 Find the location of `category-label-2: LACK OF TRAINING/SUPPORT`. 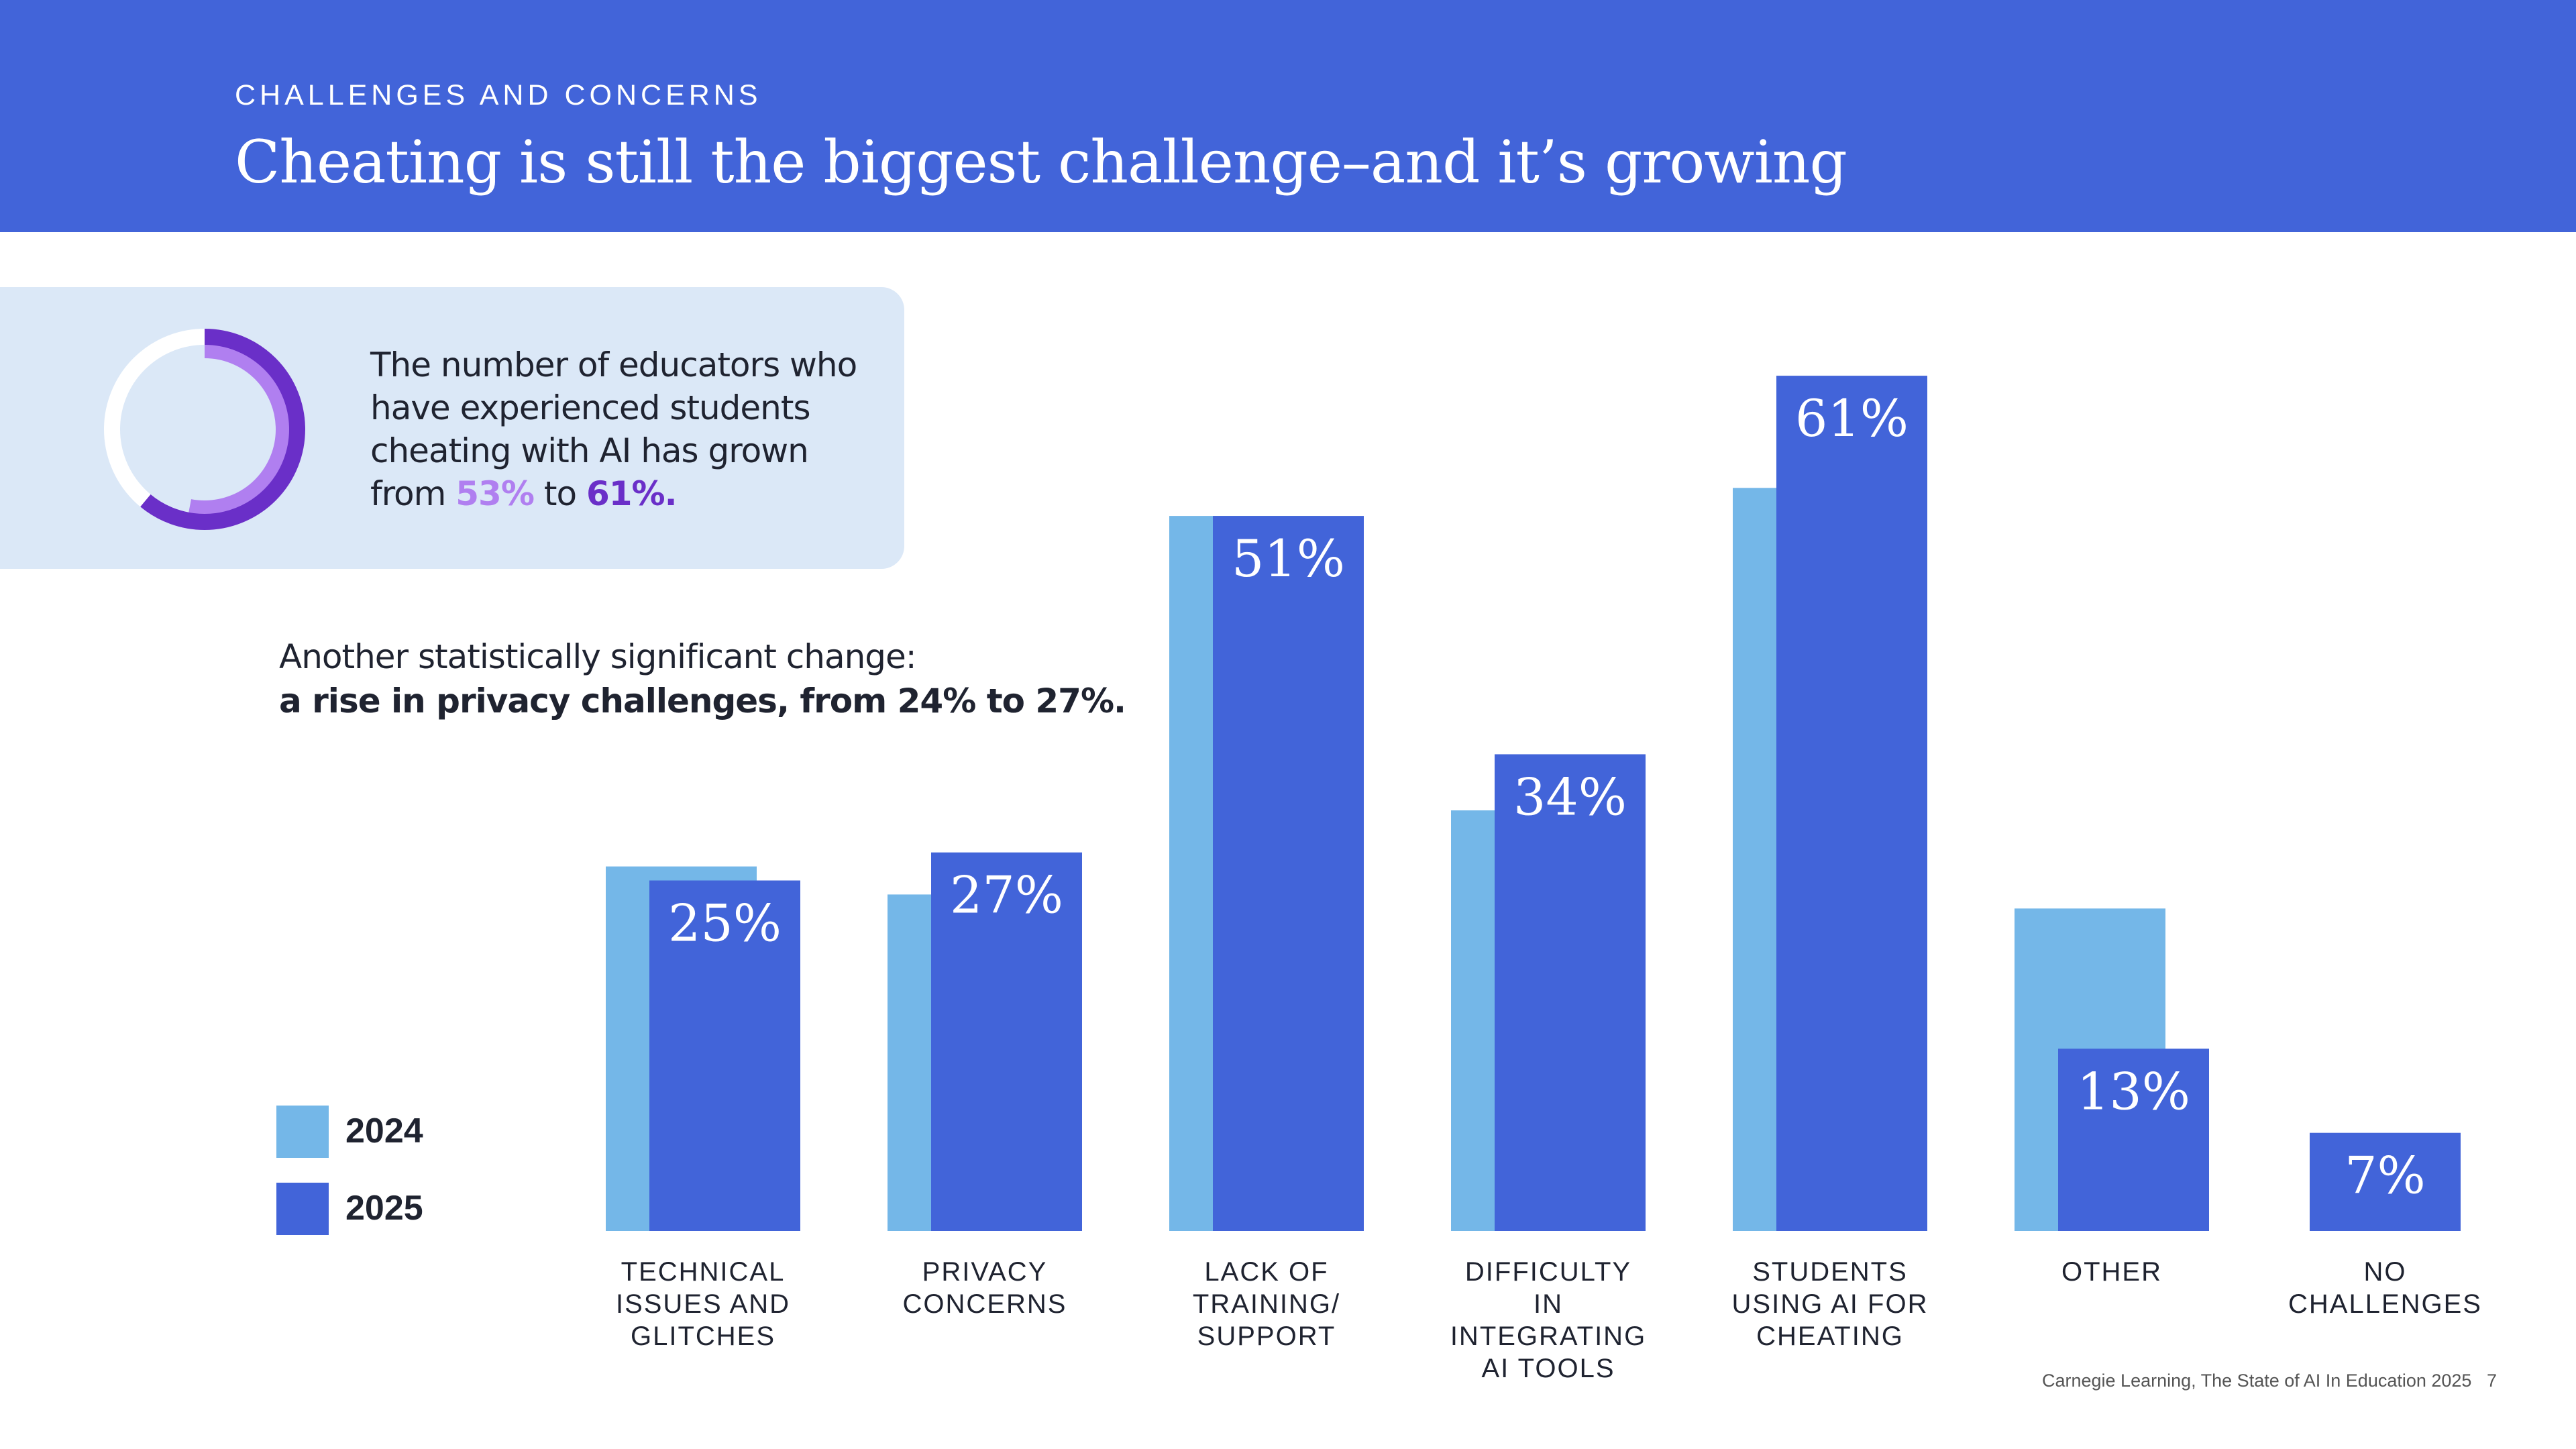

category-label-2: LACK OF TRAINING/SUPPORT is located at coordinates (1266, 1304).